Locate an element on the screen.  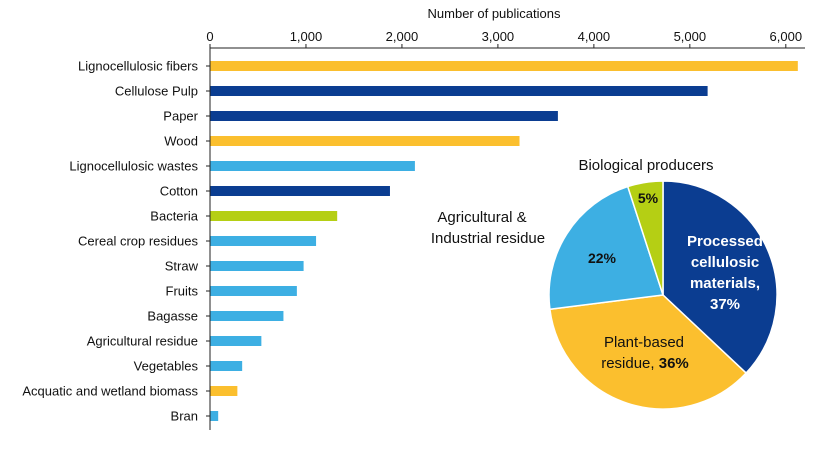
x-tick-label: 4,000 is located at coordinates (594, 36).